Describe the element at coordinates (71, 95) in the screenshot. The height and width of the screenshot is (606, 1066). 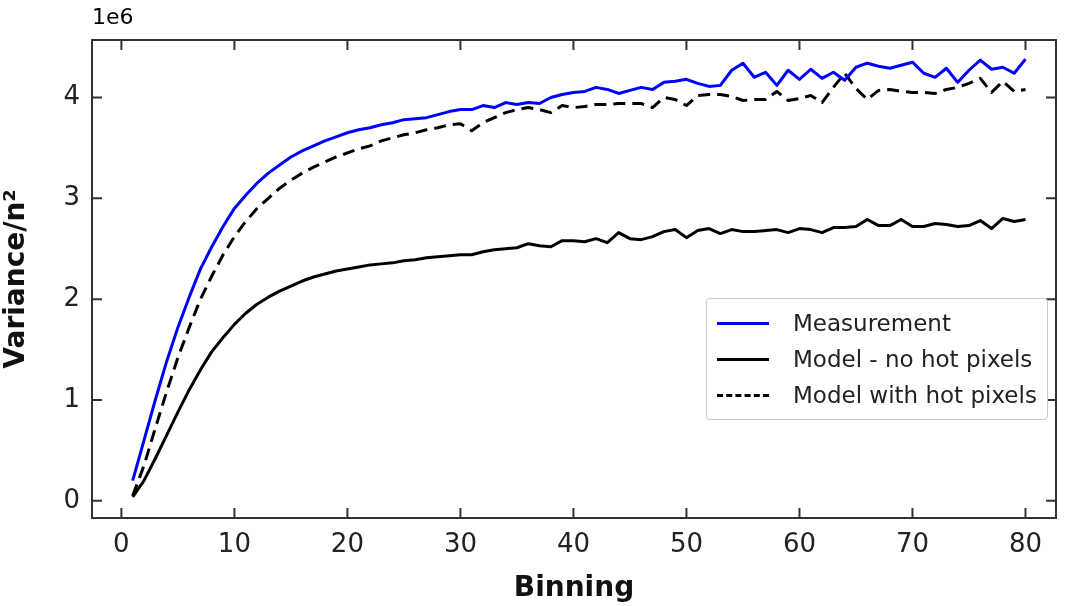
I see `y-tick-label: 4` at that location.